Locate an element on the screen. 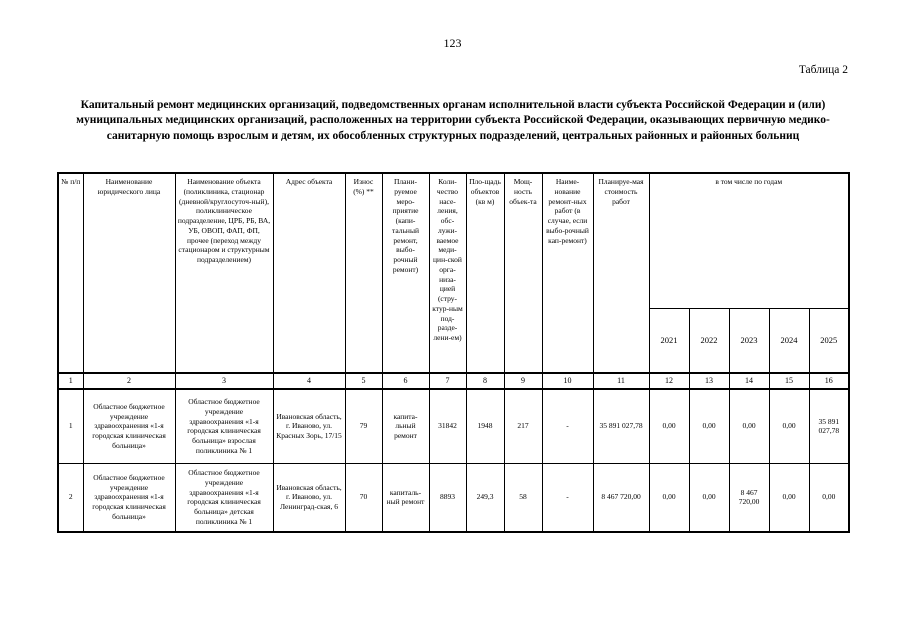 Image resolution: width=905 pixels, height=640 pixels. cell-year-2025: 35 891 027,78 is located at coordinates (829, 426).